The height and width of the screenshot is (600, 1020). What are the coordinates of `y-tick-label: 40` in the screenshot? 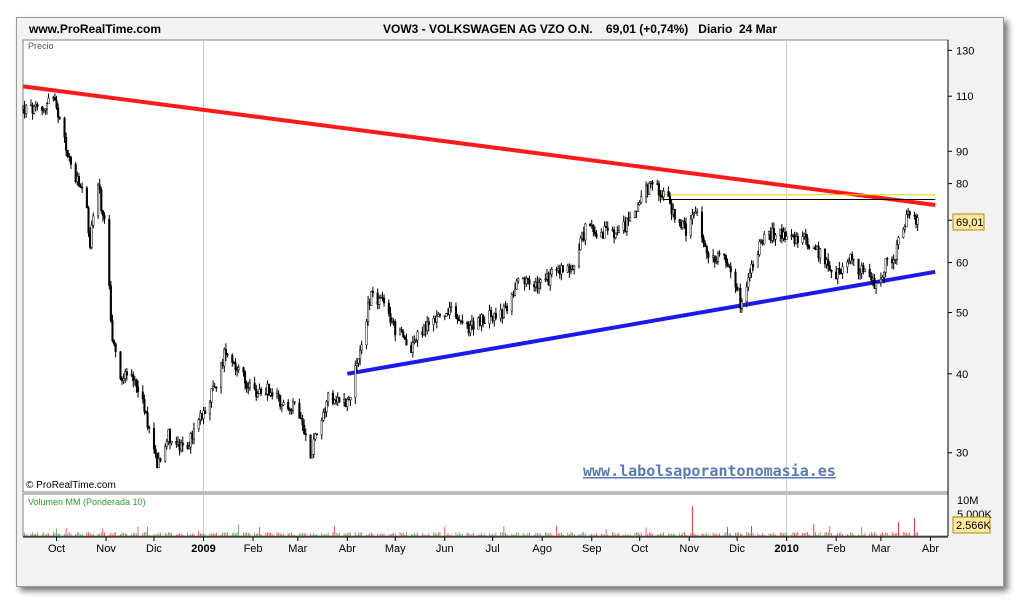 It's located at (962, 375).